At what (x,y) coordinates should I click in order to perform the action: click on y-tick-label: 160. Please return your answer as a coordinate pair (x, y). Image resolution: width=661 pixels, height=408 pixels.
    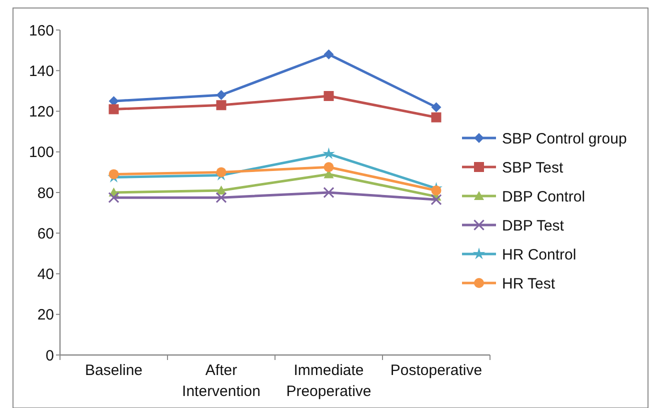
    Looking at the image, I should click on (41, 31).